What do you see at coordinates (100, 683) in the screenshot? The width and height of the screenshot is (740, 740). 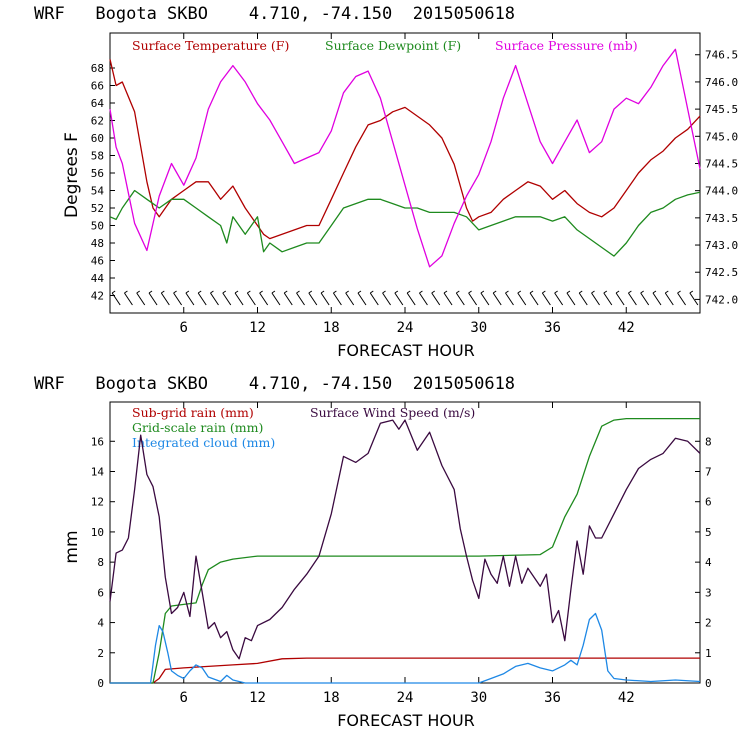 I see `bottom-y-tick-label: 0` at bounding box center [100, 683].